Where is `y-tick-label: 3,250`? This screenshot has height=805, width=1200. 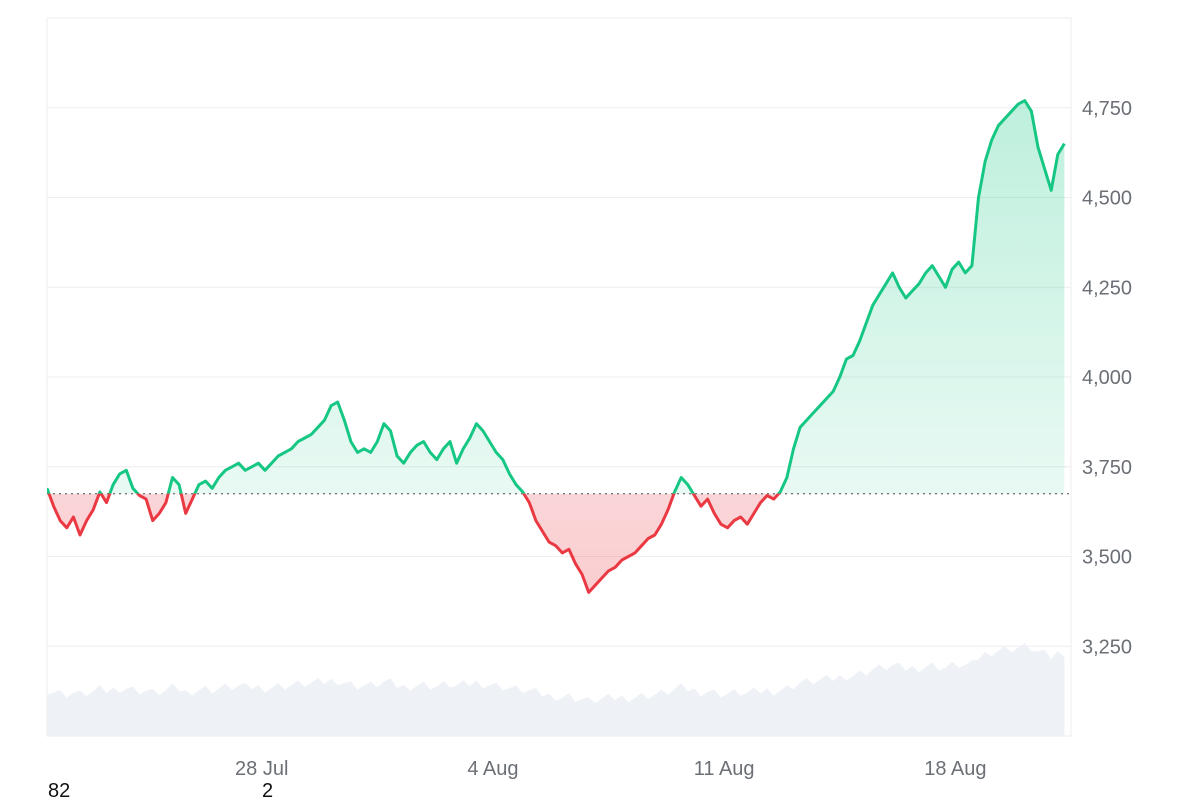 y-tick-label: 3,250 is located at coordinates (1107, 647).